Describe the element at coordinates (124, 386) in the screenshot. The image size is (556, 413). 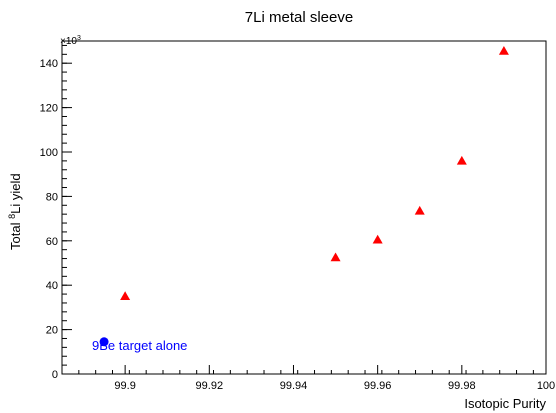
I see `x-tick-label: 99.9` at that location.